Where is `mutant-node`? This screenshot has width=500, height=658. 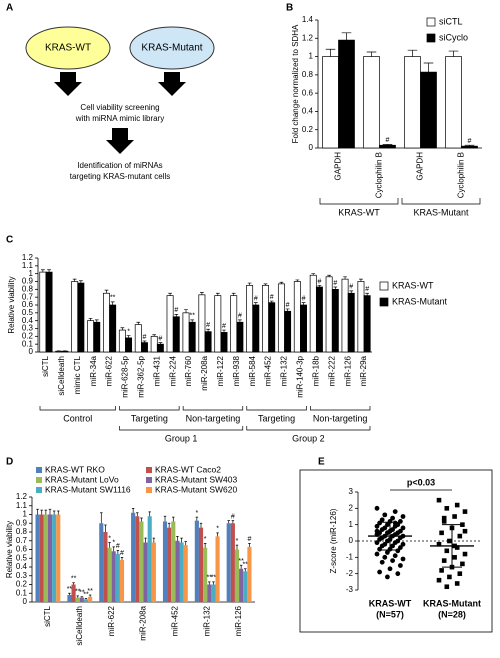 mutant-node is located at coordinates (172, 48).